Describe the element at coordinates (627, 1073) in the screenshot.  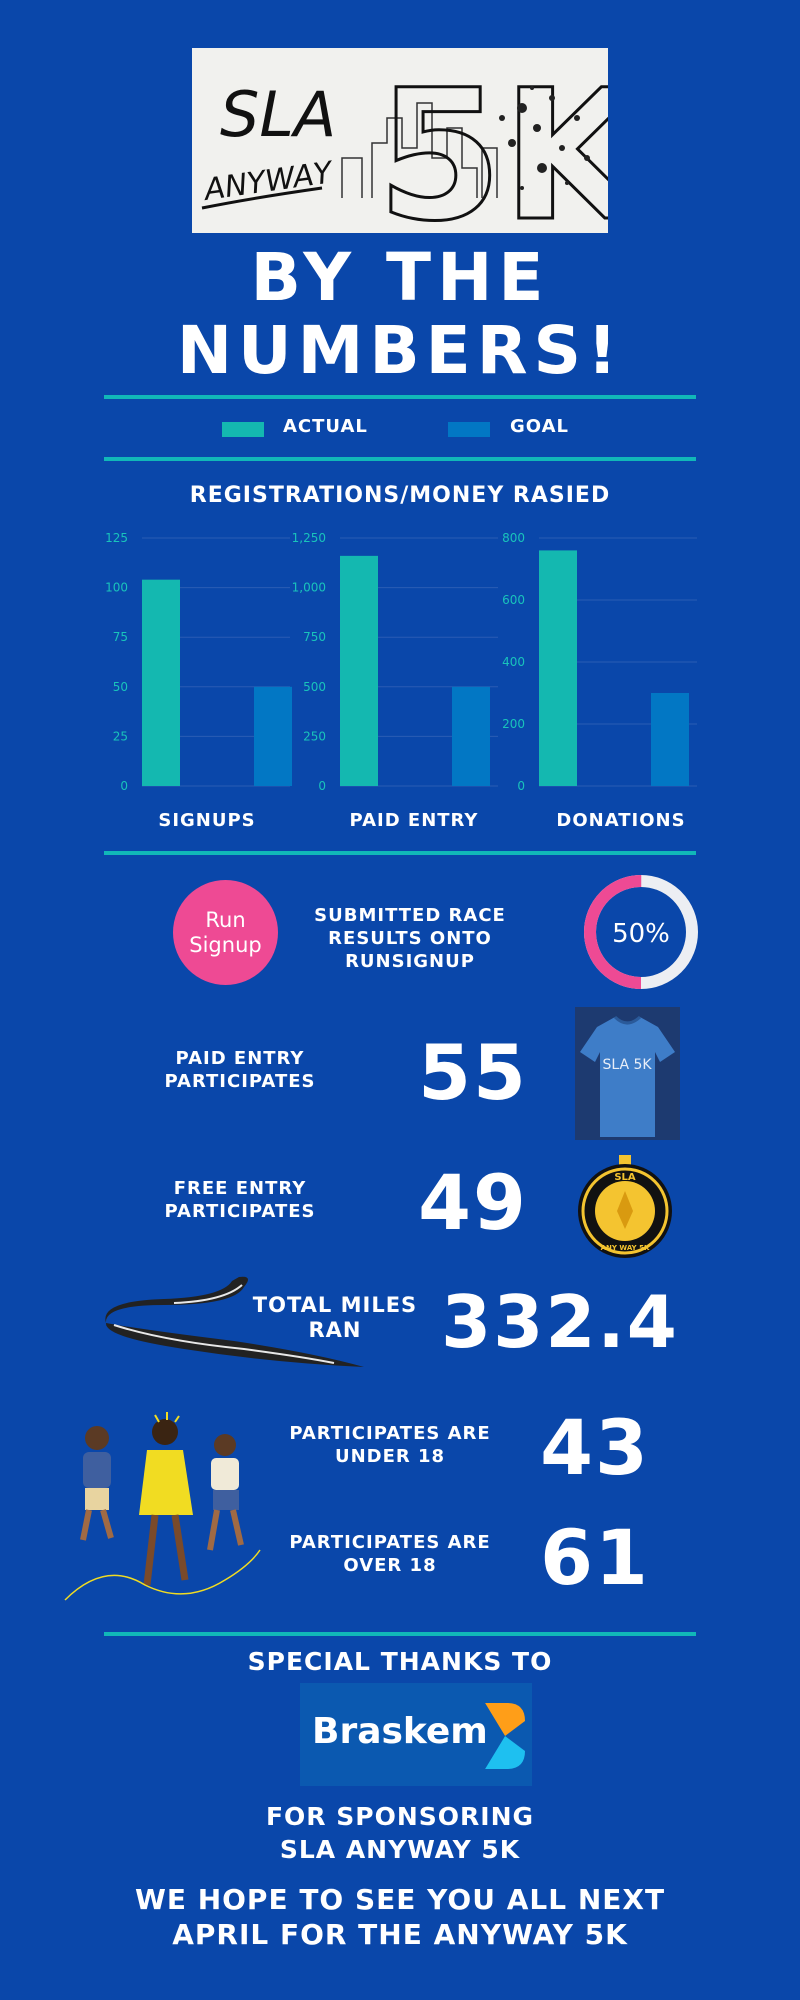
I see `tshirt-image: SLA 5K` at that location.